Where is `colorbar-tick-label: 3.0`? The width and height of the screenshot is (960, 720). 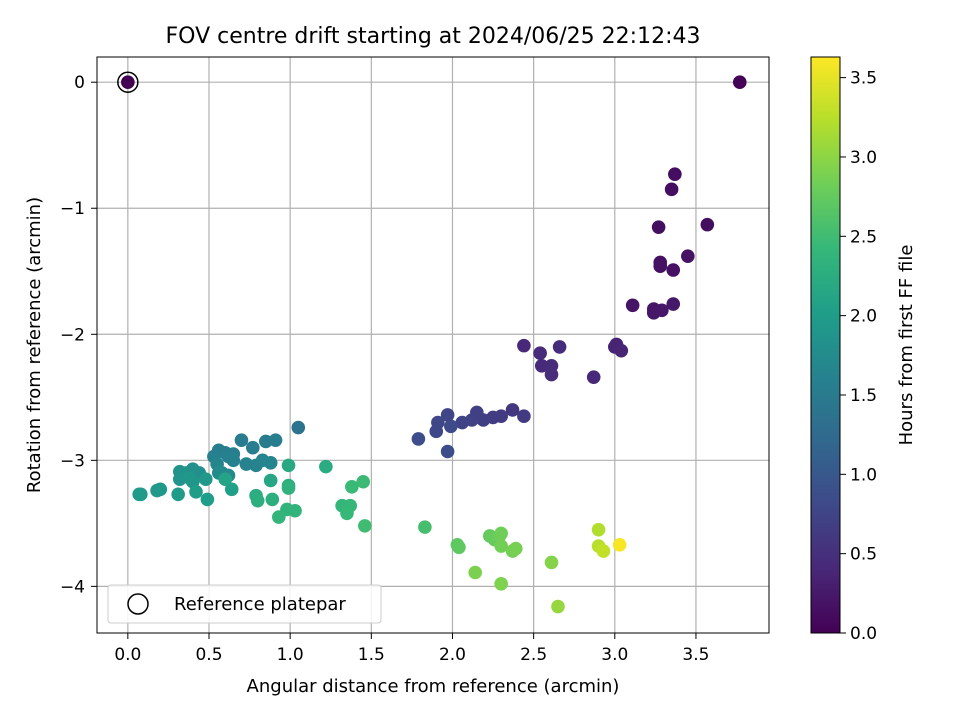 colorbar-tick-label: 3.0 is located at coordinates (863, 158).